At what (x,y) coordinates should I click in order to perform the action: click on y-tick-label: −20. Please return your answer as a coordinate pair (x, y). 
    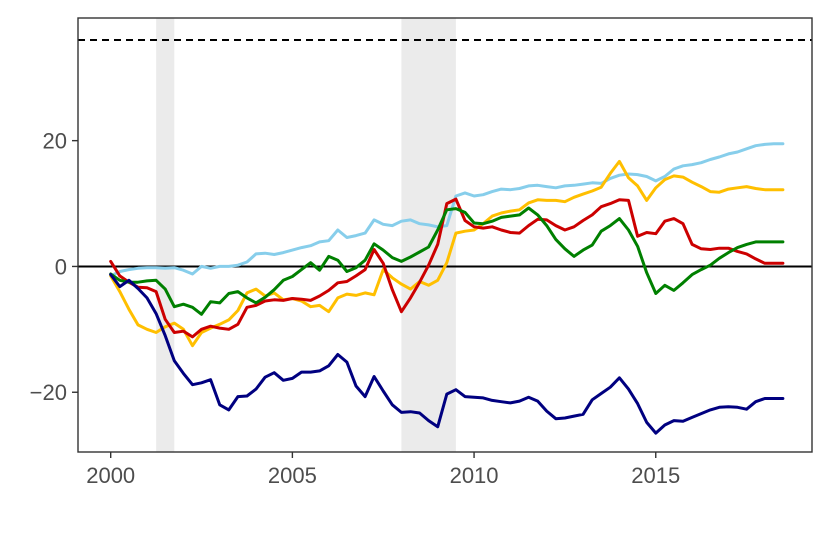
    Looking at the image, I should click on (48, 392).